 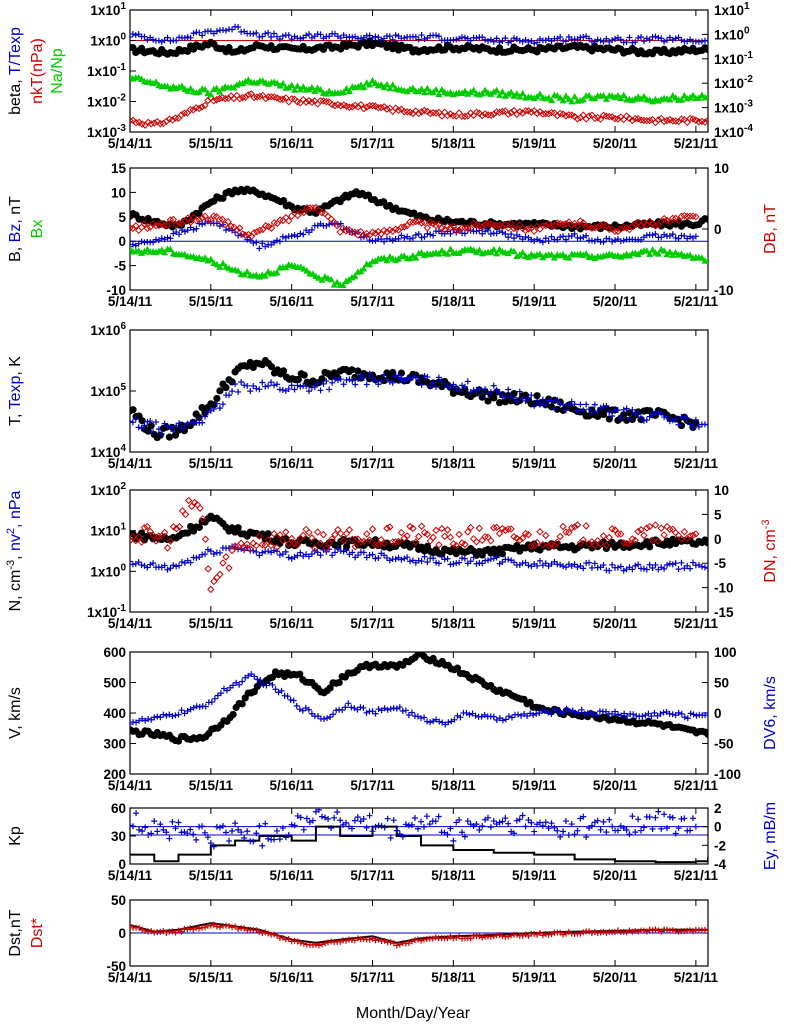 I want to click on tick-label: 1x10¹, so click(x=108, y=9).